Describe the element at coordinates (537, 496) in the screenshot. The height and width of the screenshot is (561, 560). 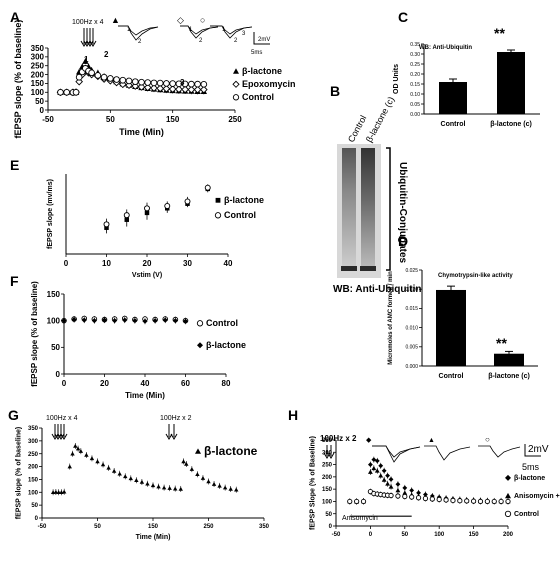
I see `legend-label: Anisomycin +β-lactone` at that location.